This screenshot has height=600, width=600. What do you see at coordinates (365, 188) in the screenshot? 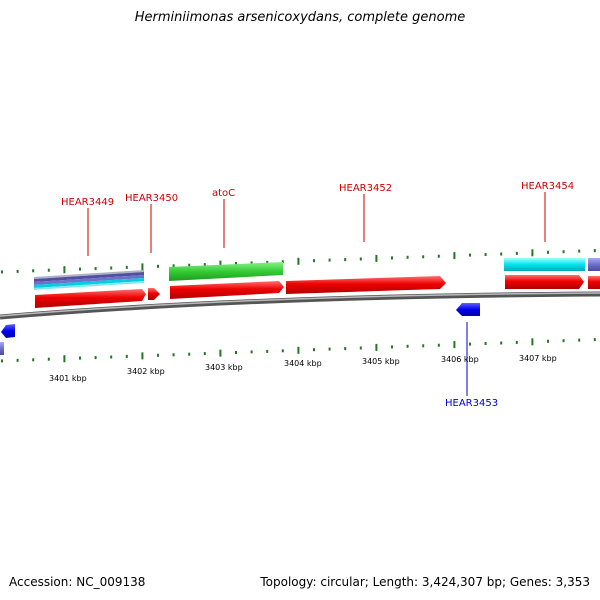
I see `gene-label-hear3452: HEAR3452` at bounding box center [365, 188].